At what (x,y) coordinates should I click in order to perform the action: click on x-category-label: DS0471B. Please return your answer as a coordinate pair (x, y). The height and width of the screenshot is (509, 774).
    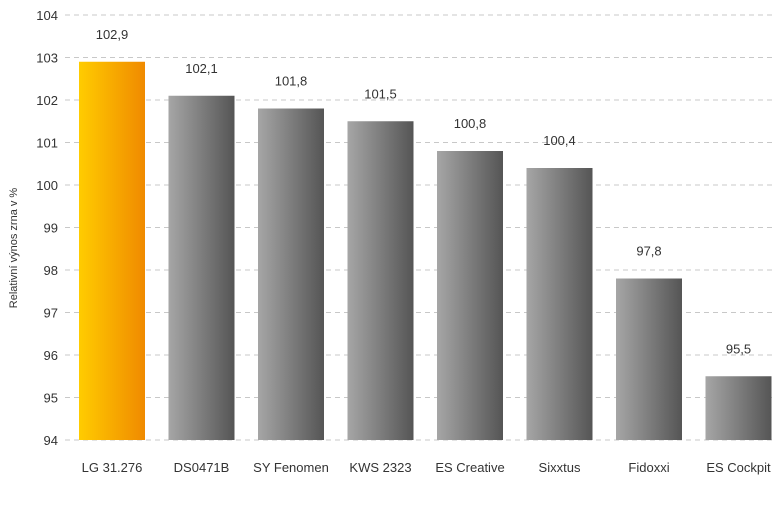
    Looking at the image, I should click on (202, 467).